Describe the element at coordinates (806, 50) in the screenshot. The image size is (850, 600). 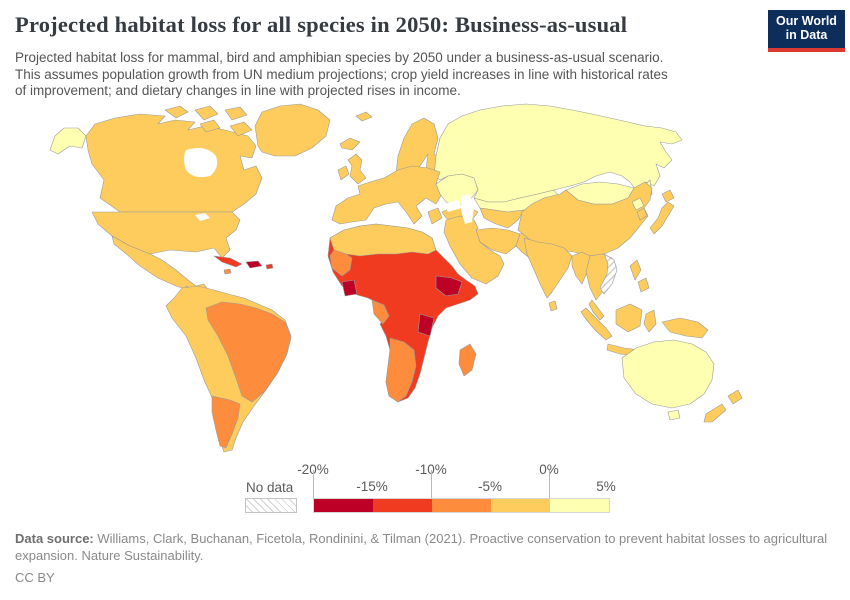
I see `logo-accent-bar` at that location.